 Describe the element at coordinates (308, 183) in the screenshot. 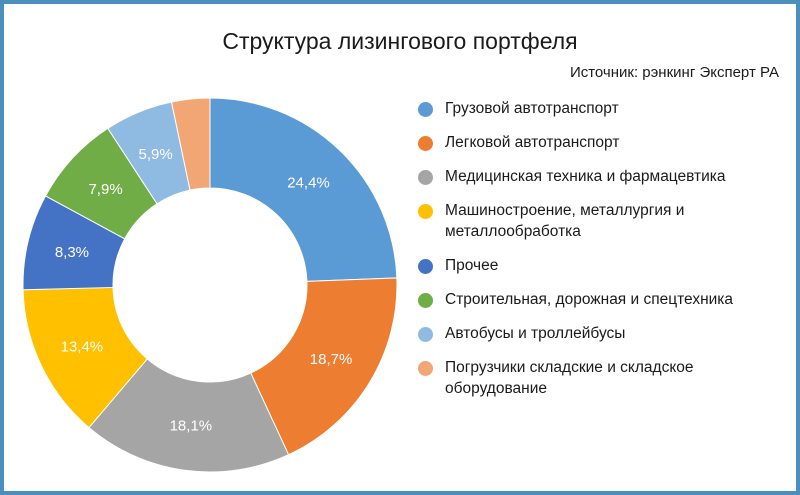

I see `segment-label: 24,4%` at that location.